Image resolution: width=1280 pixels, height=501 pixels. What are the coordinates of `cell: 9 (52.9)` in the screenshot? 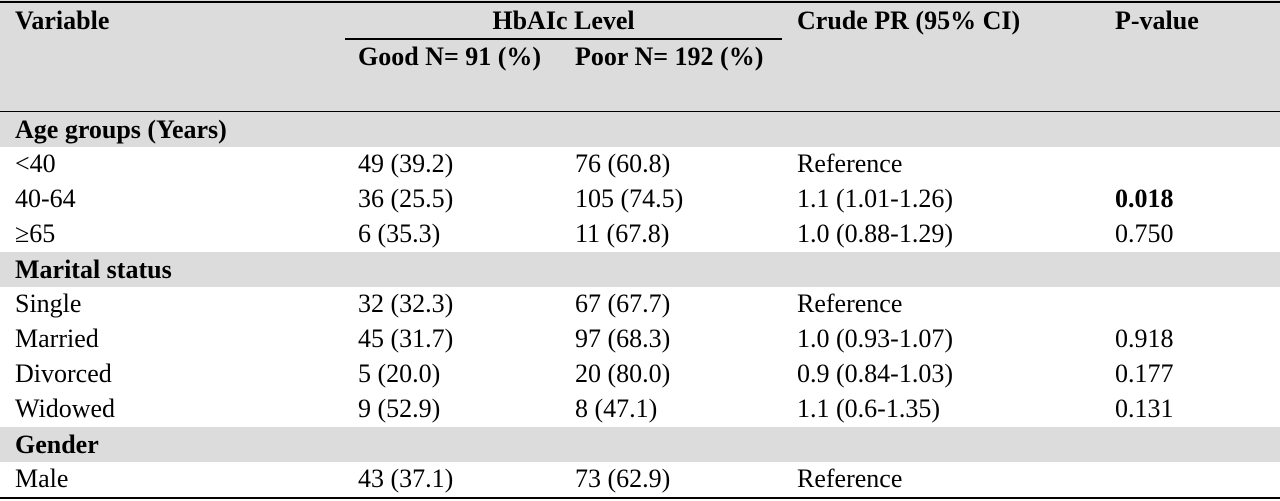 It's located at (399, 408).